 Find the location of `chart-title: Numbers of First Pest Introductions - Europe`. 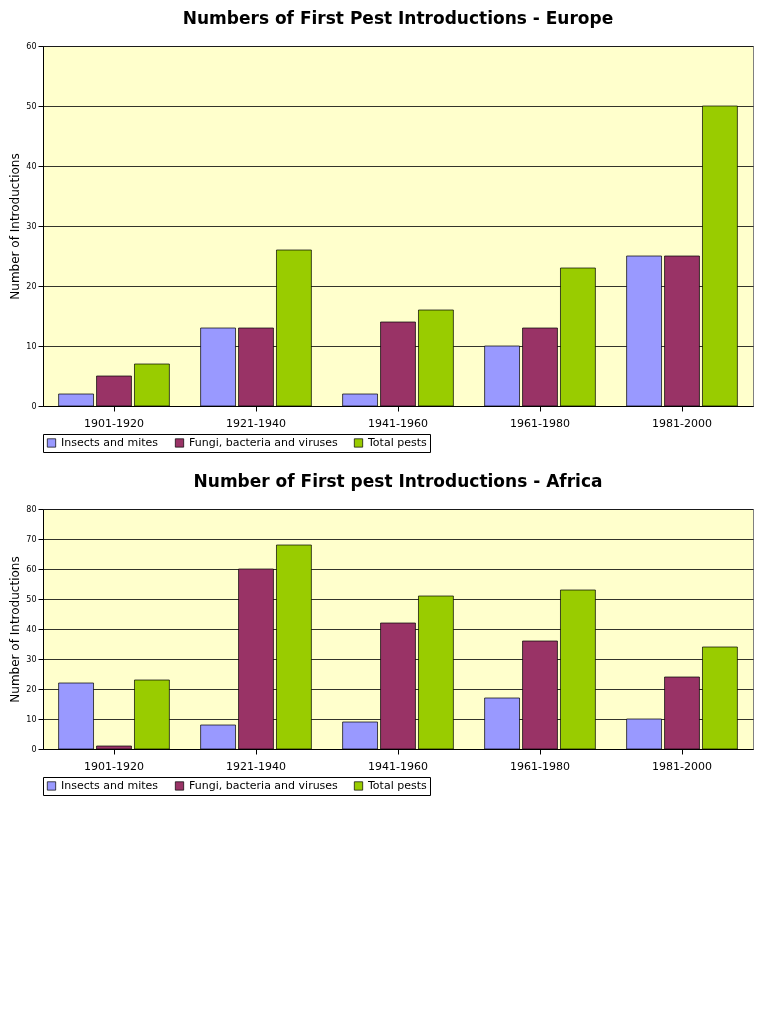

chart-title: Numbers of First Pest Introductions - Europe is located at coordinates (398, 18).